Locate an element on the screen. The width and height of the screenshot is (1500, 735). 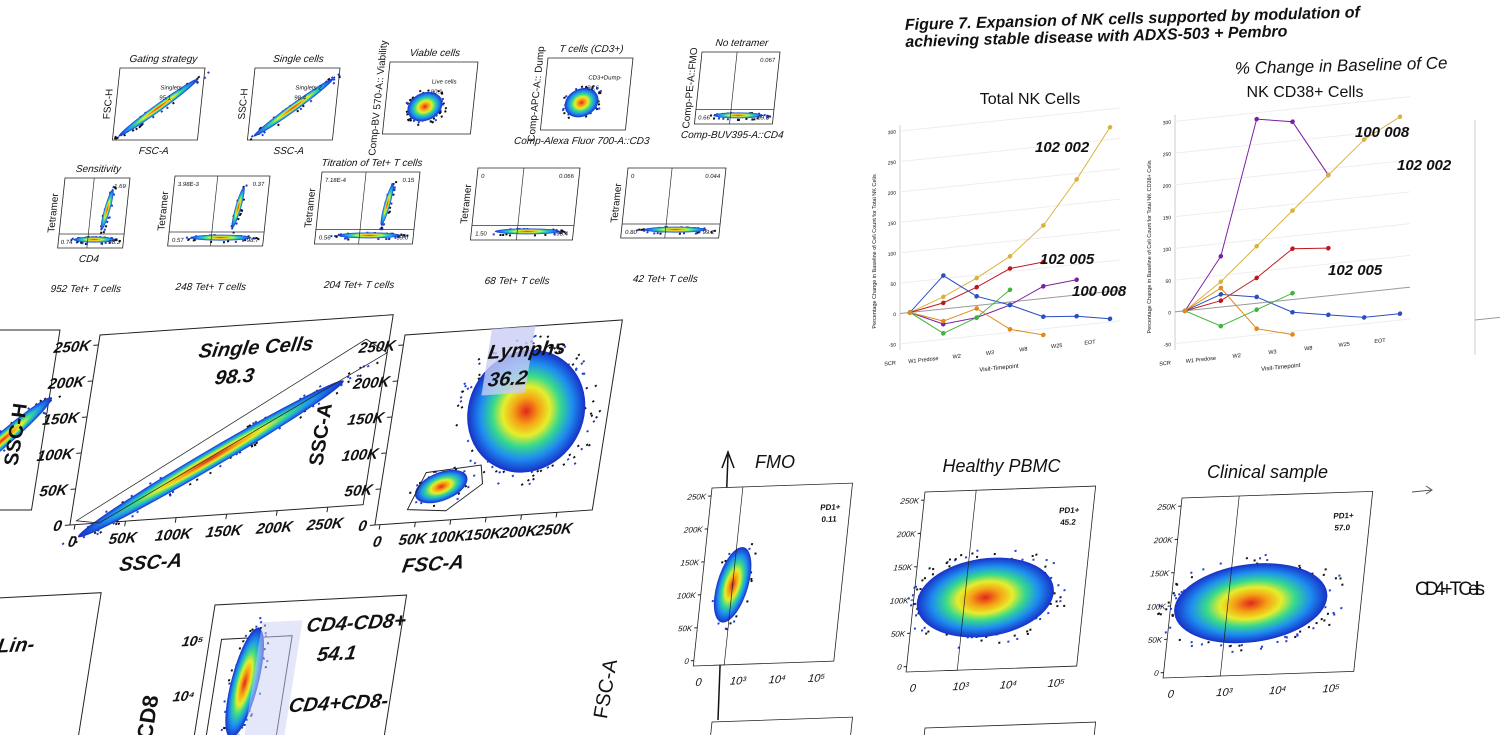
gate-highlight is located at coordinates (272, 677).